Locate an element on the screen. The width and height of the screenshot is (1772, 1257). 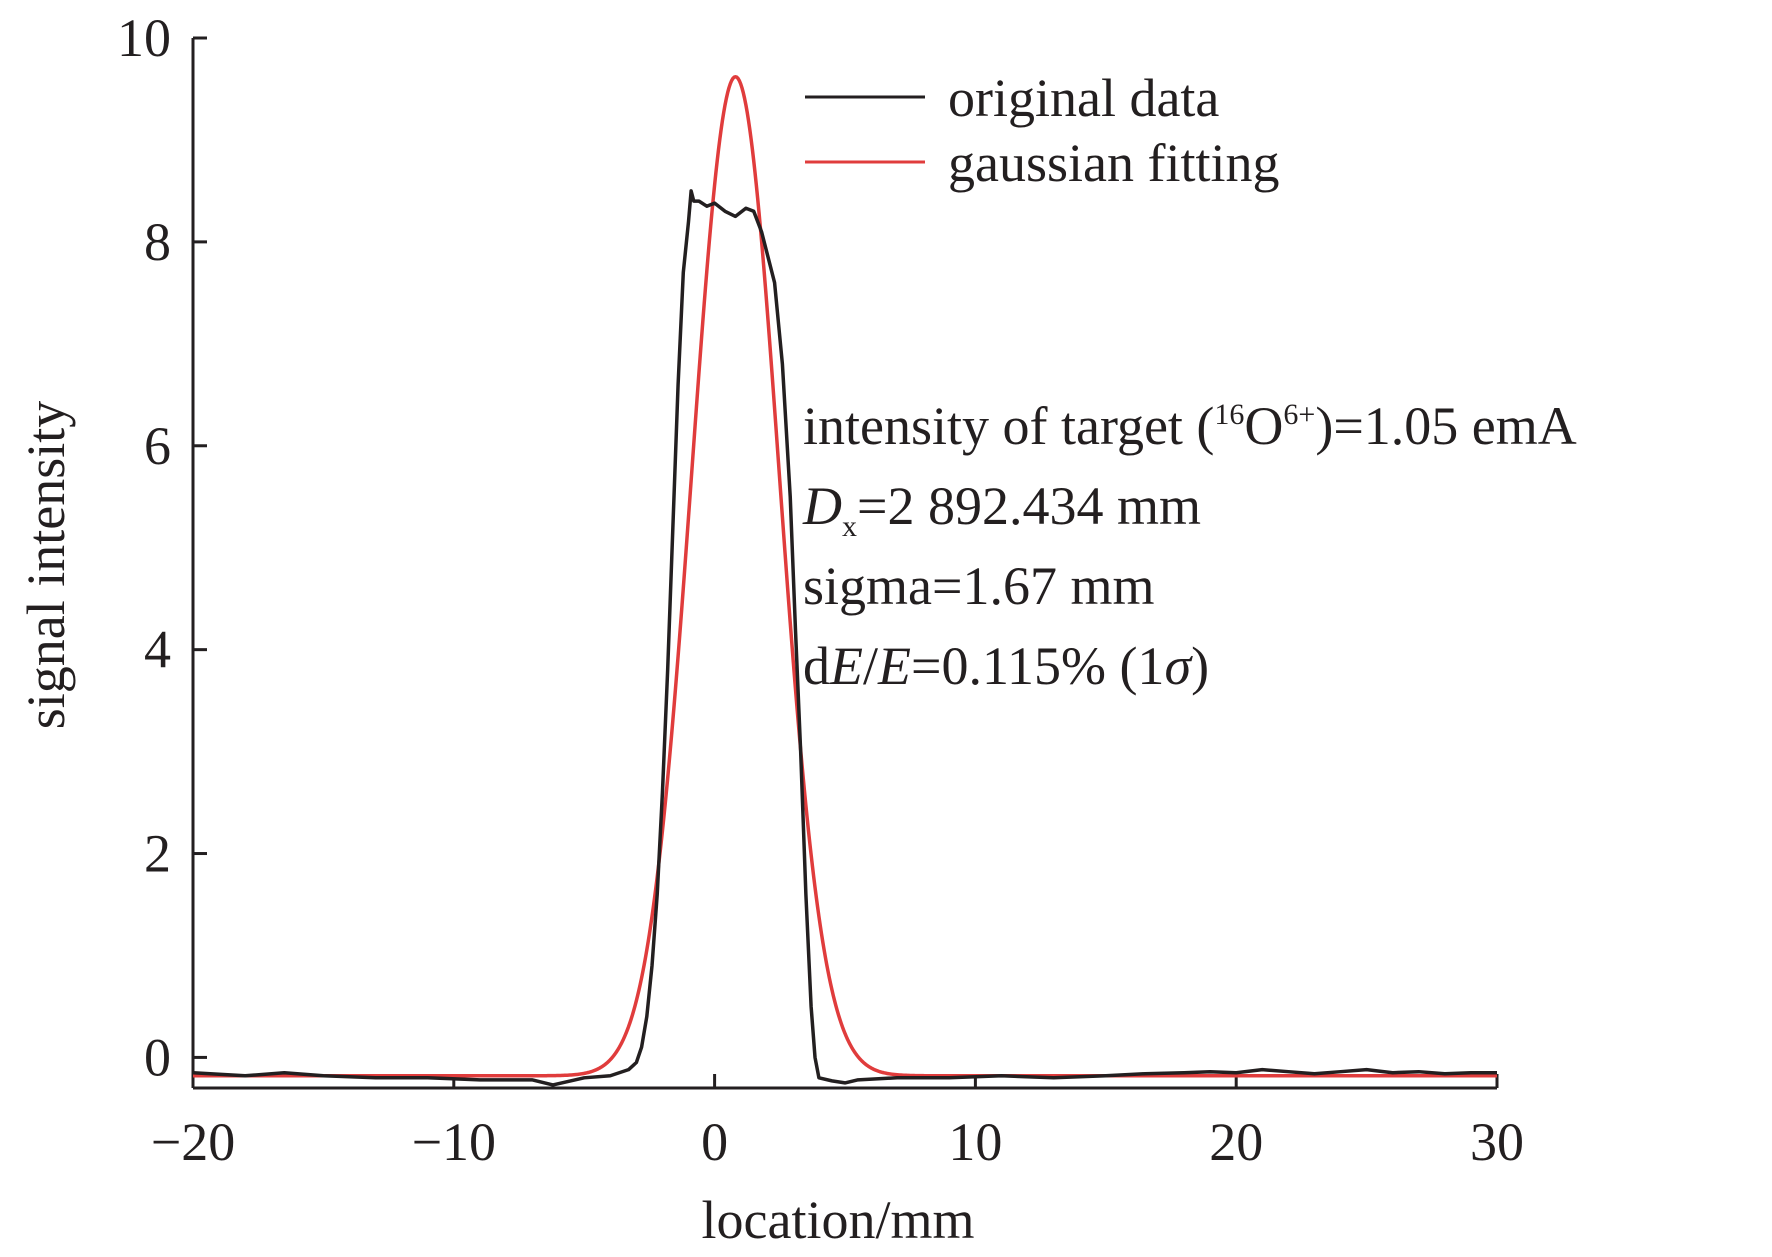
annotation-dx: Dx=2 892.434 mm is located at coordinates (1001, 509).